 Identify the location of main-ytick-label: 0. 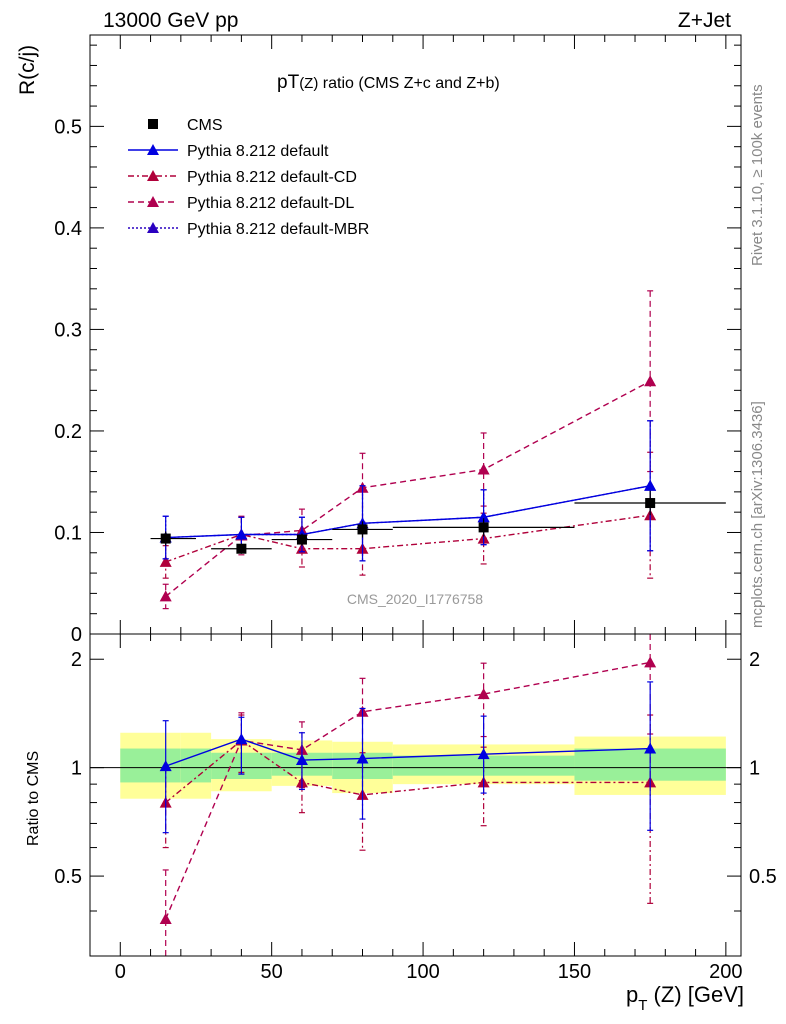
(76, 635).